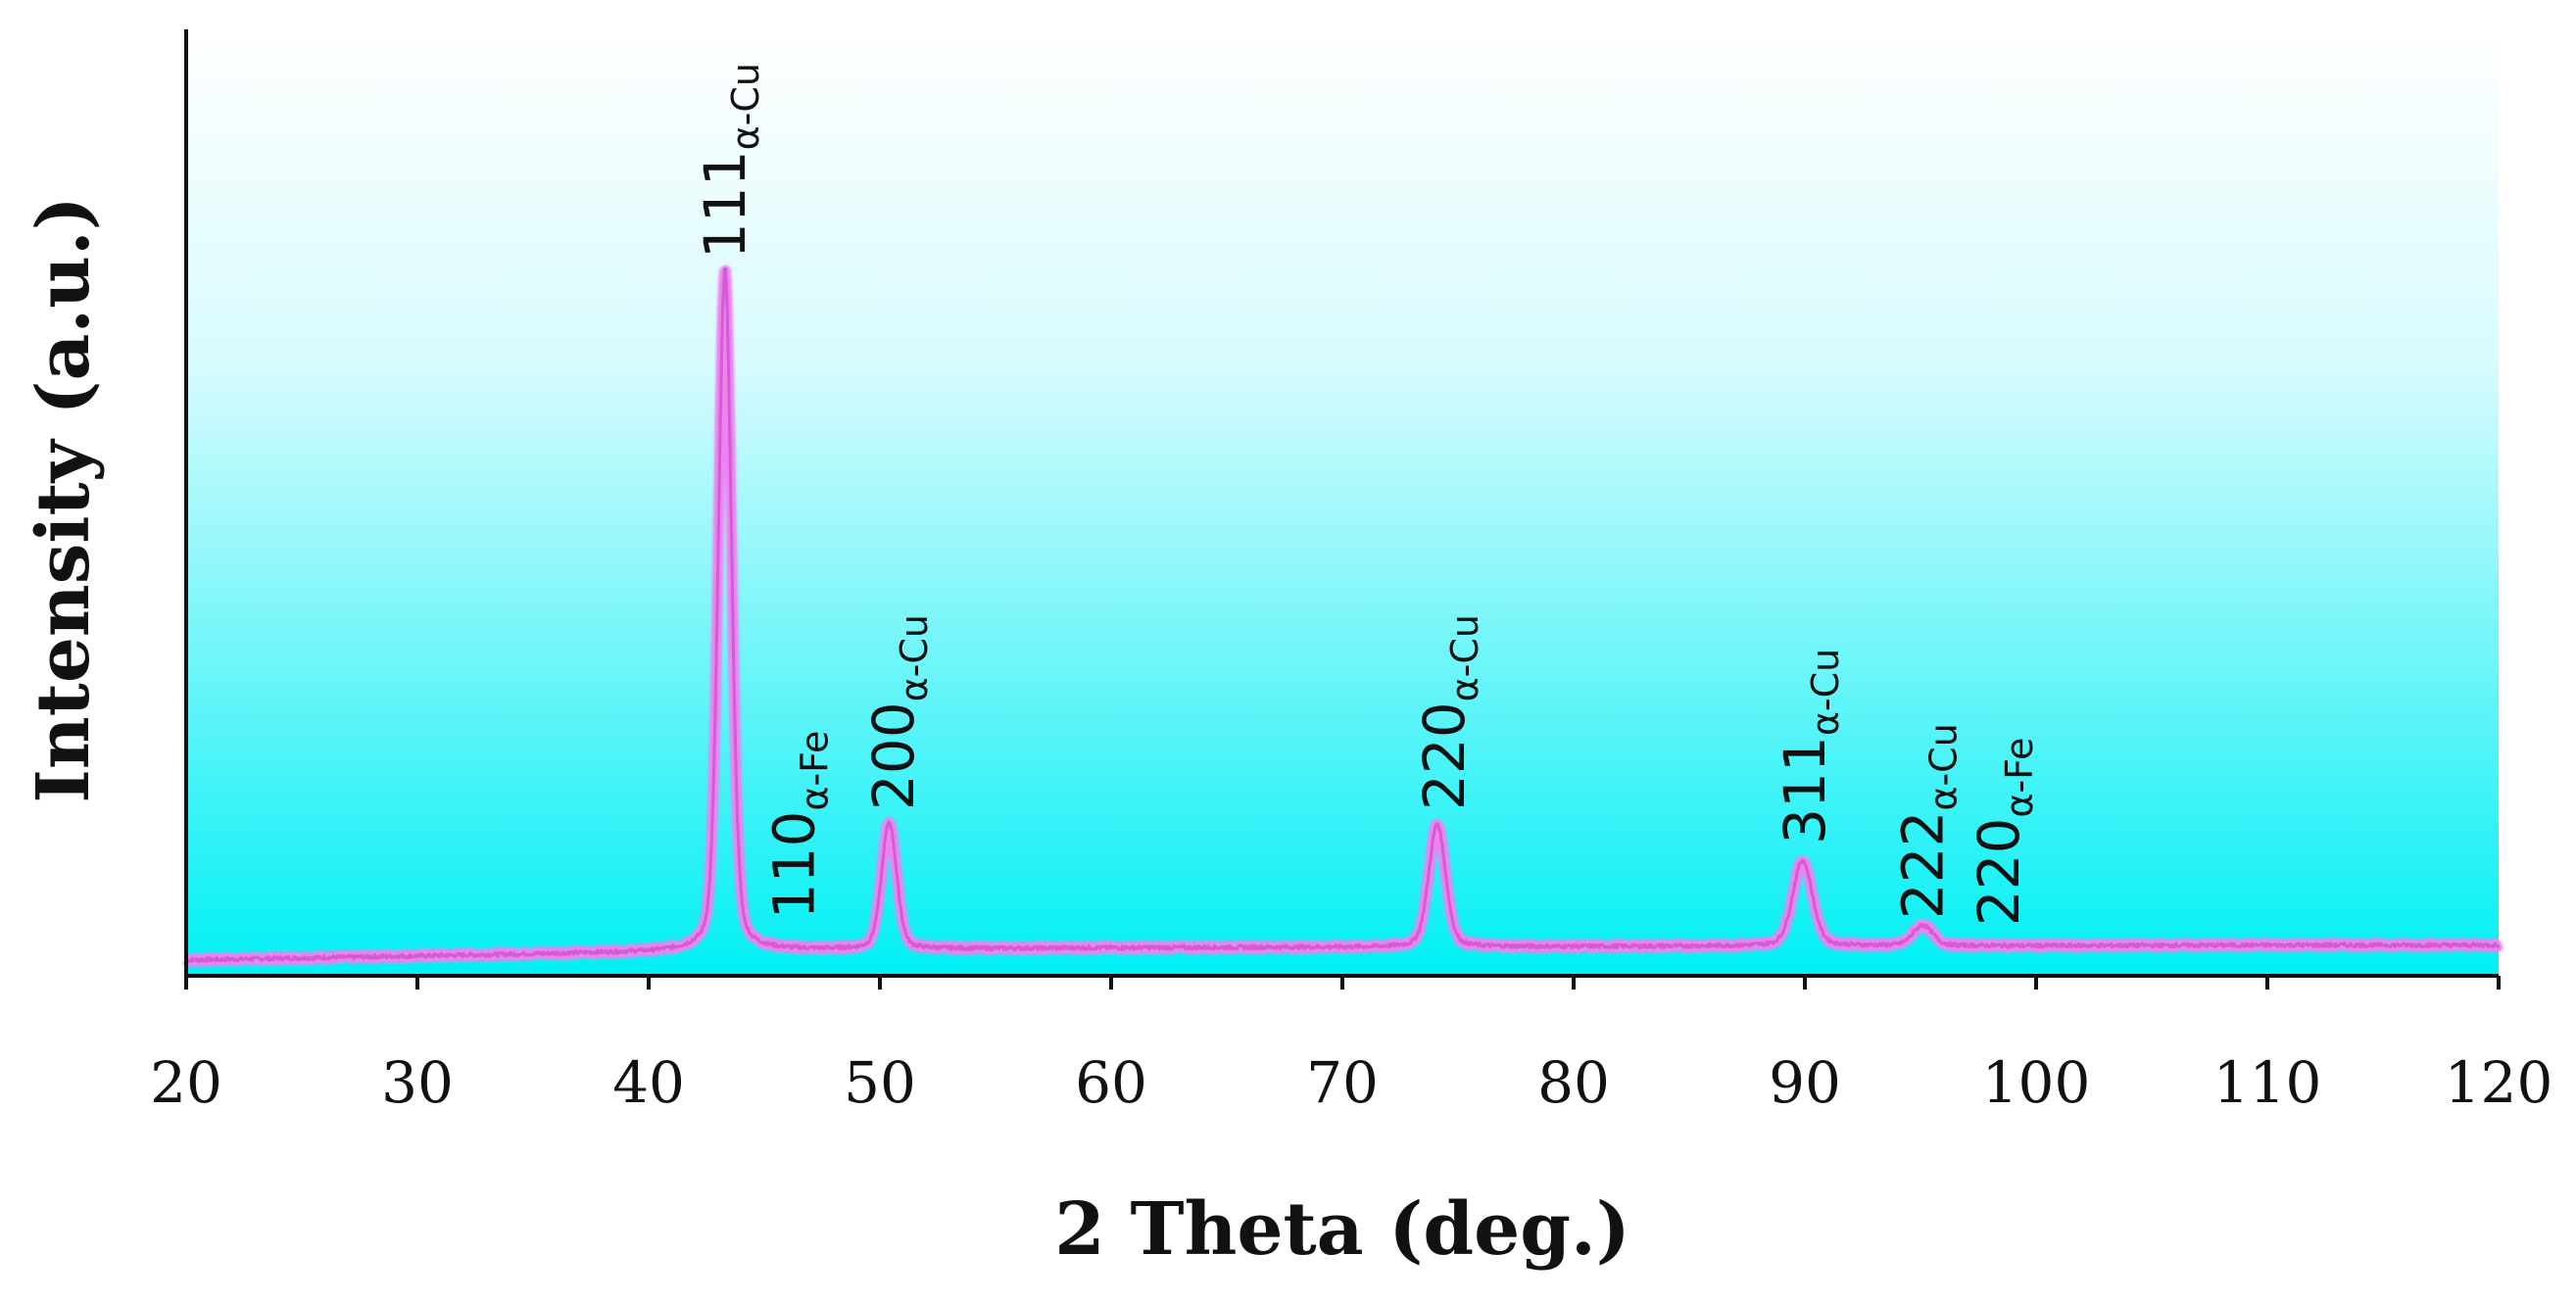 This screenshot has height=1303, width=2576. I want to click on x-tick-label-120: 120, so click(2499, 1082).